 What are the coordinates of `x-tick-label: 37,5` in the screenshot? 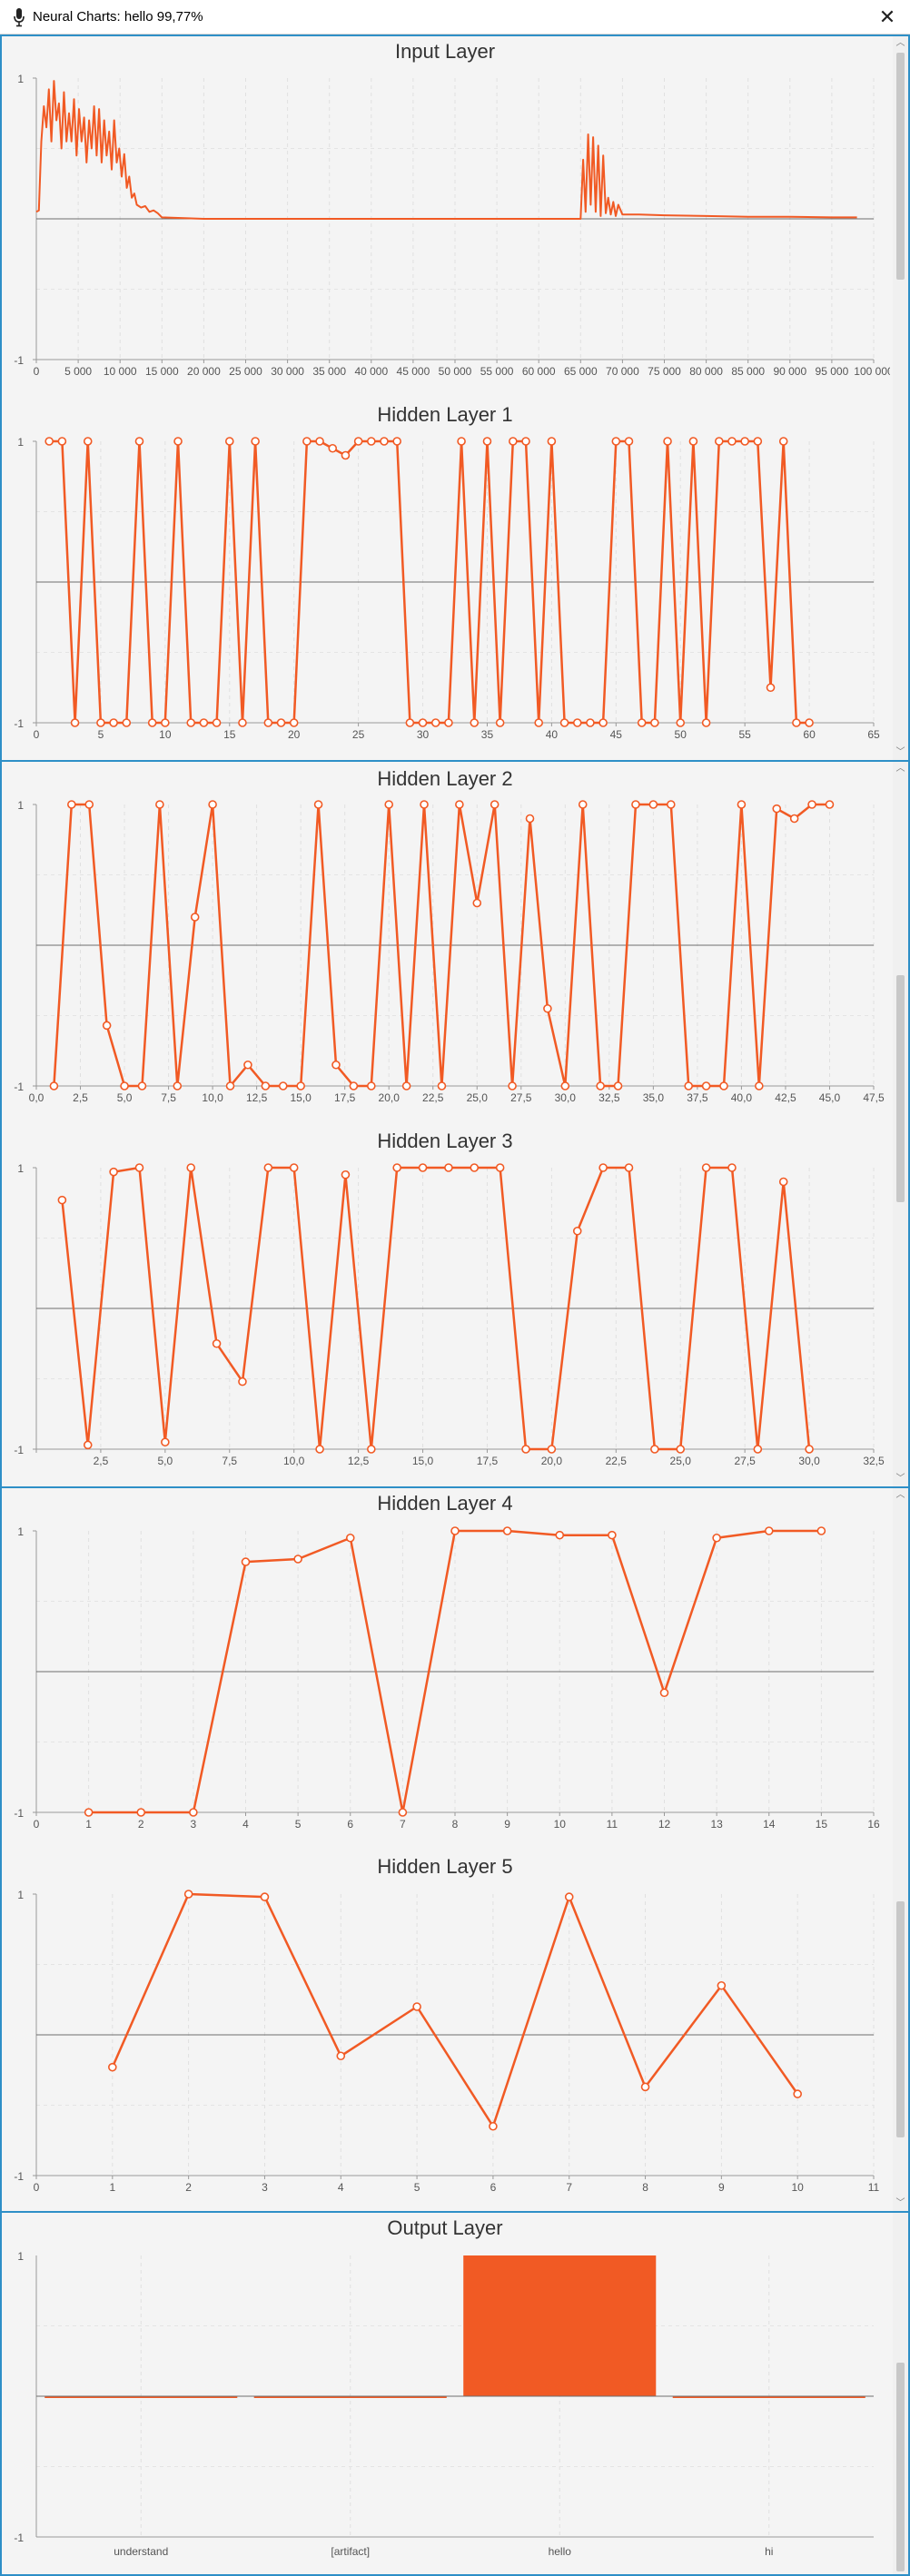 It's located at (698, 1097).